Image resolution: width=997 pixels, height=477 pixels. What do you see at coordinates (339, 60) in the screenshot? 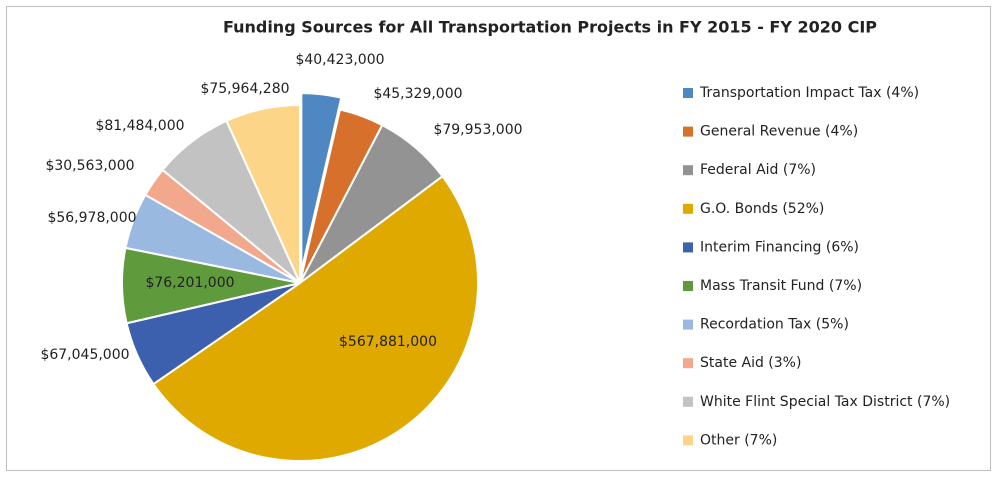
I see `data-label: $40,423,000` at bounding box center [339, 60].